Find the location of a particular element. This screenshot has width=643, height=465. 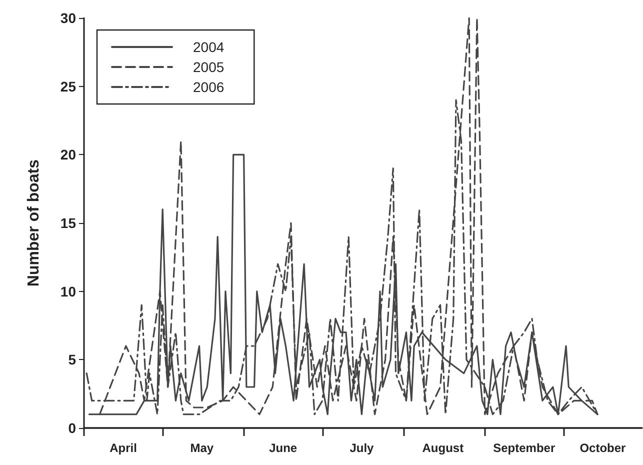

y-axis-title: Number of boats is located at coordinates (34, 223).